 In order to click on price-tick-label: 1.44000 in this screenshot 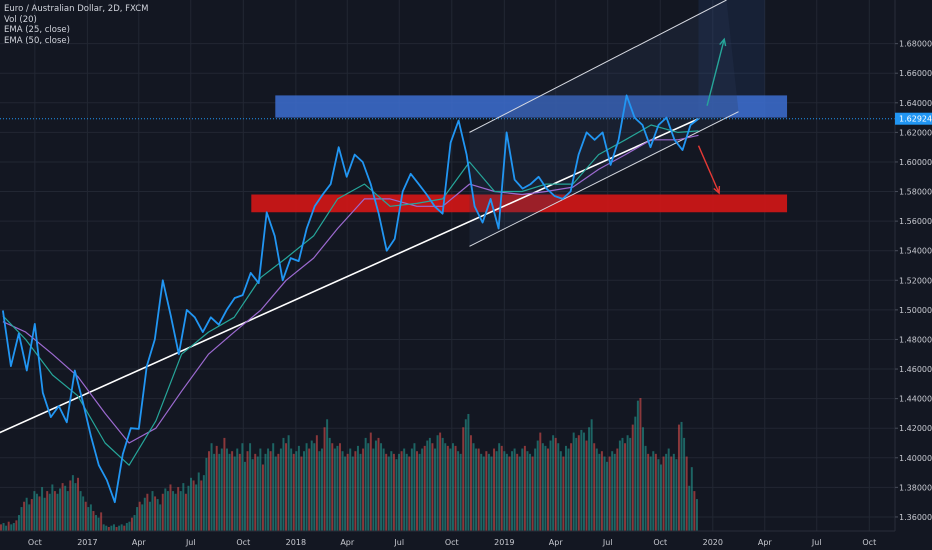, I will do `click(915, 399)`.